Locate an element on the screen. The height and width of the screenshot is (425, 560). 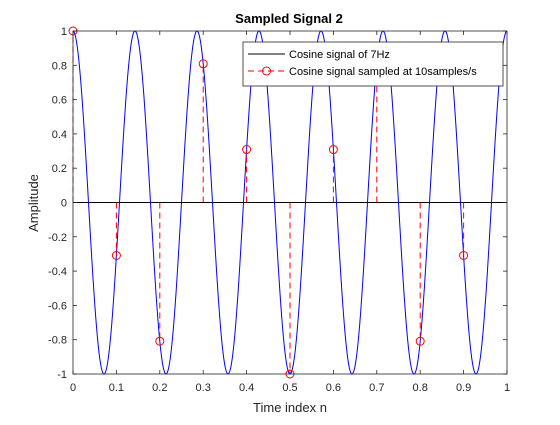
x-tick-label: 0.4 is located at coordinates (246, 388).